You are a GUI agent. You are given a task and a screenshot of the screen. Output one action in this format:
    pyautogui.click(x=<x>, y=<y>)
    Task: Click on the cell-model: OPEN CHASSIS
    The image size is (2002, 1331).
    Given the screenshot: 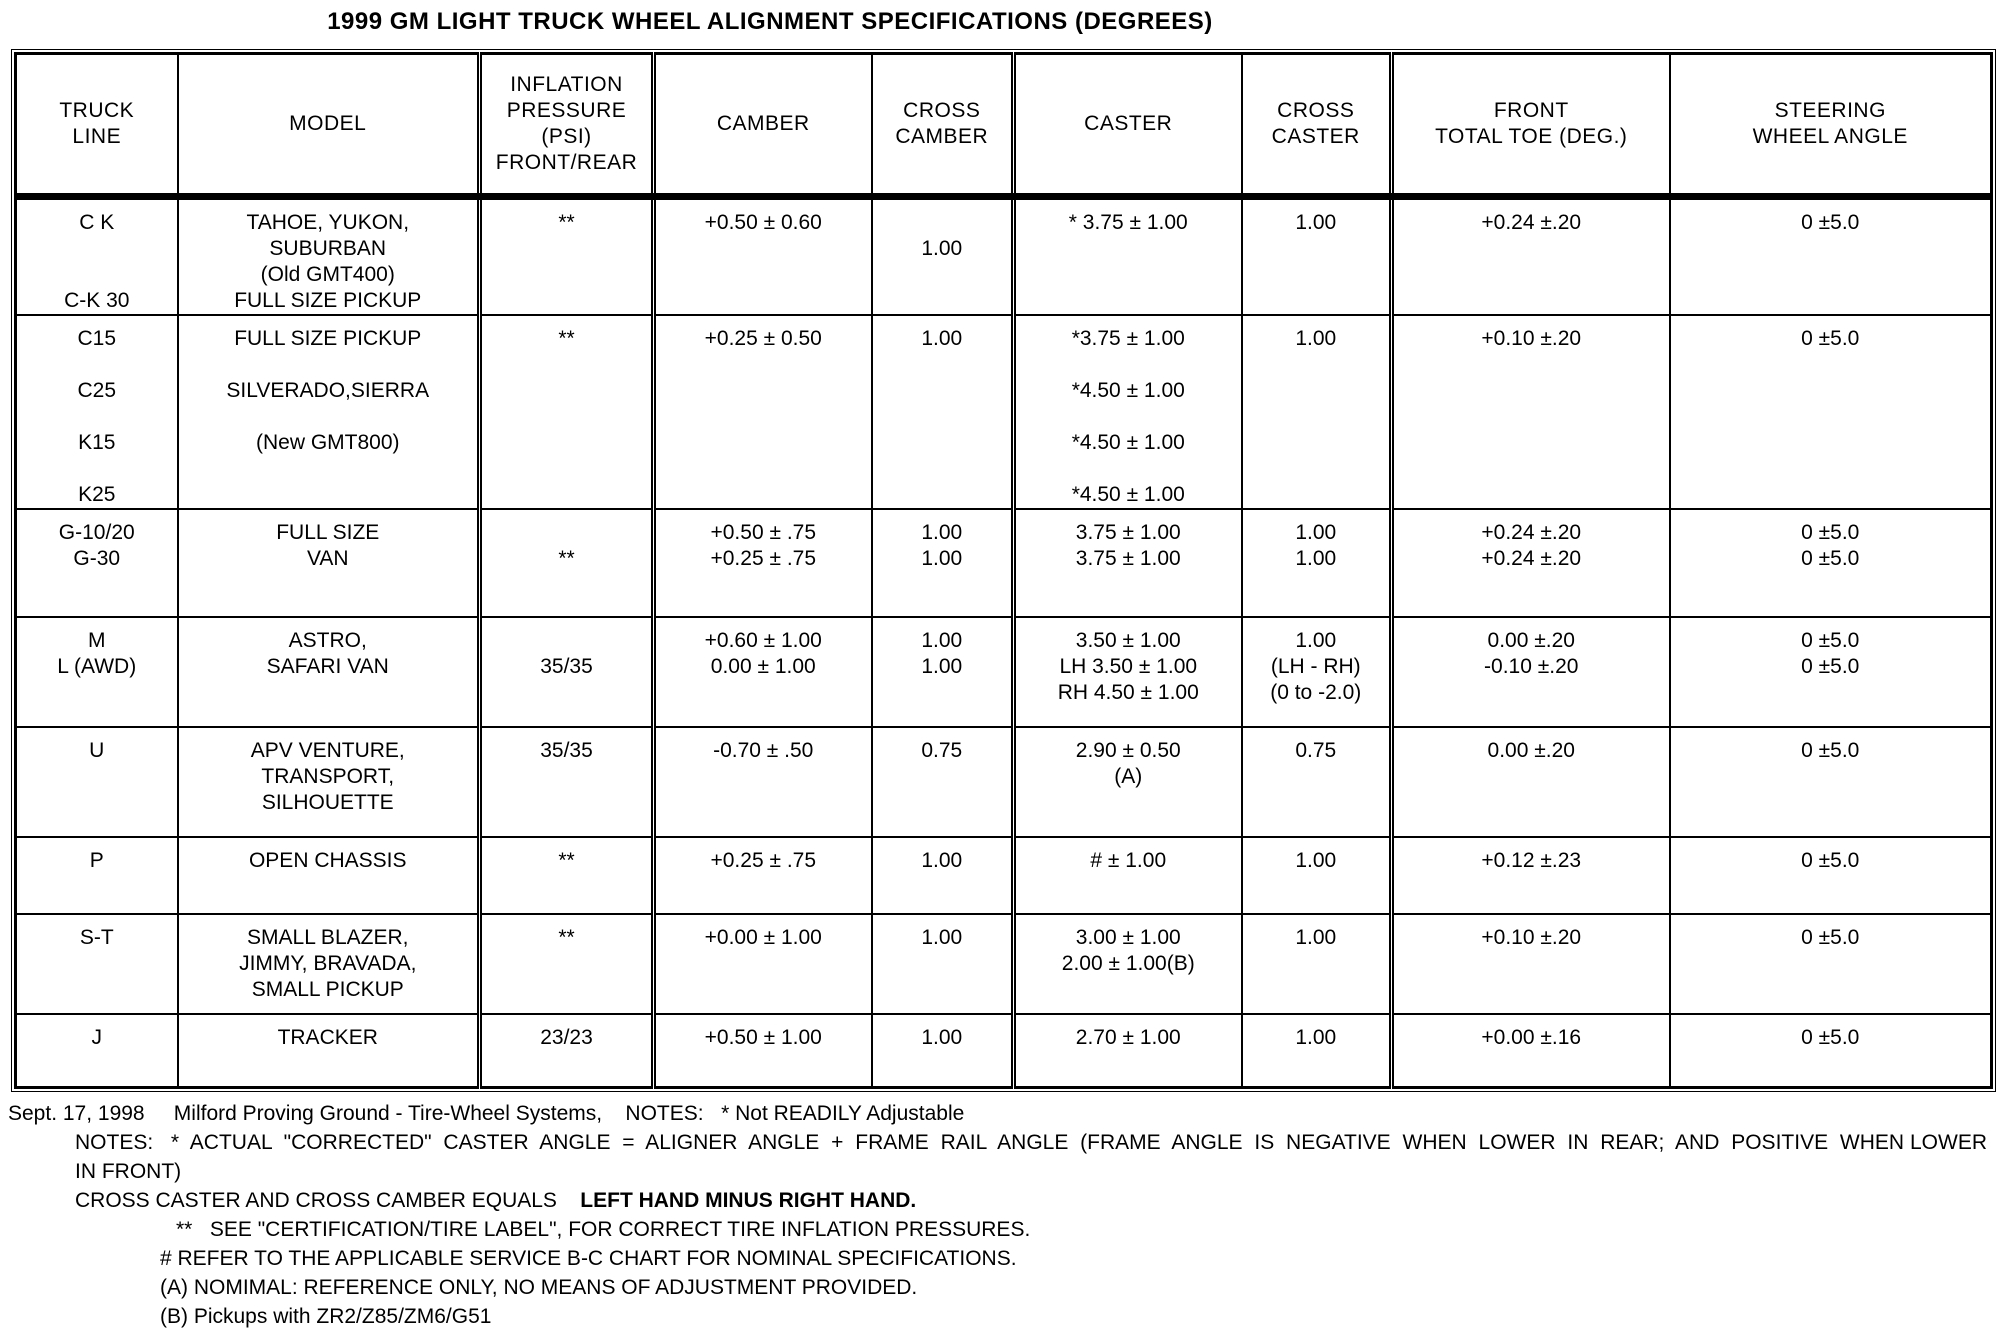 What is the action you would take?
    pyautogui.click(x=328, y=875)
    